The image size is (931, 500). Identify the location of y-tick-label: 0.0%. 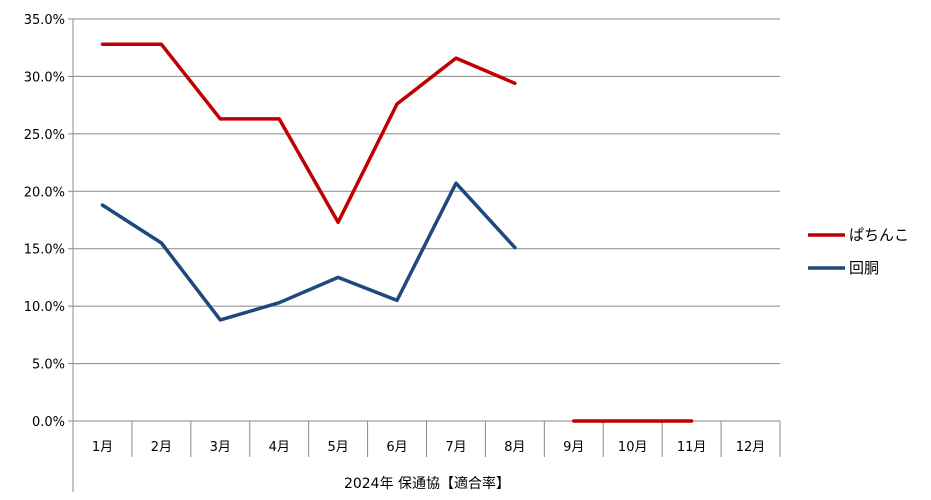
(48, 422).